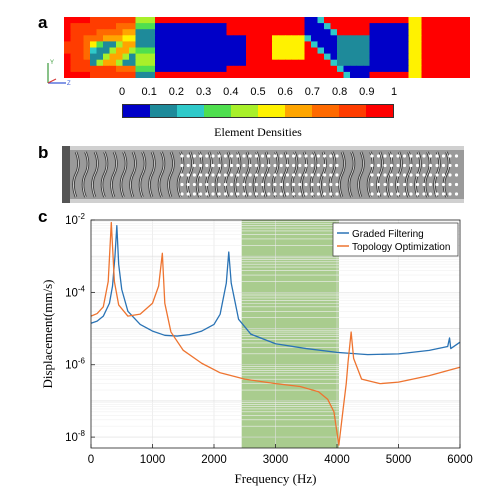 This screenshot has height=500, width=500. Describe the element at coordinates (276, 478) in the screenshot. I see `x-axis-label: Frequency (Hz)` at that location.